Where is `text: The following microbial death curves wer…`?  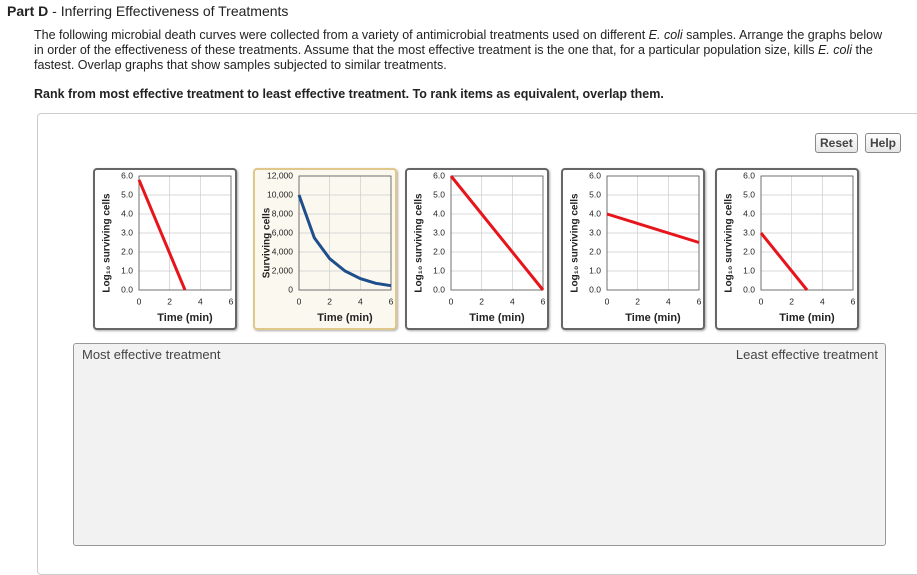 text: The following microbial death curves wer… is located at coordinates (341, 35).